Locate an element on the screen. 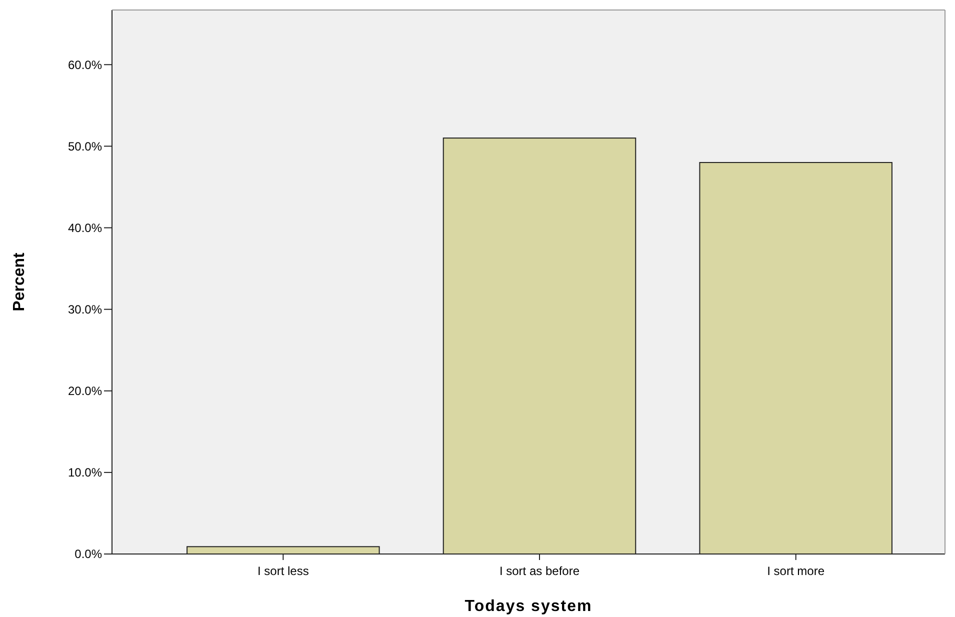  x-tick-label: I sort less is located at coordinates (283, 571).